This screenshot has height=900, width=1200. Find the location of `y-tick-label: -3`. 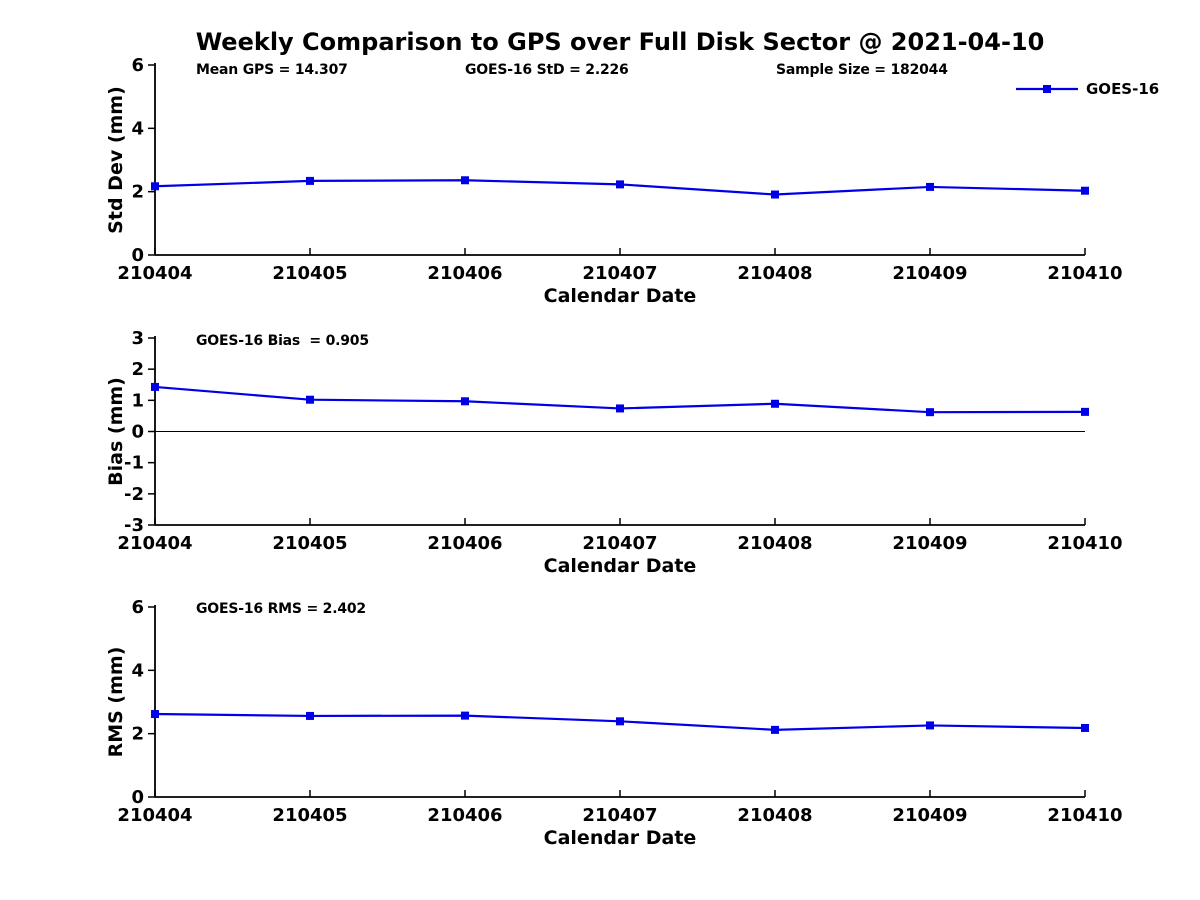

y-tick-label: -3 is located at coordinates (134, 525).